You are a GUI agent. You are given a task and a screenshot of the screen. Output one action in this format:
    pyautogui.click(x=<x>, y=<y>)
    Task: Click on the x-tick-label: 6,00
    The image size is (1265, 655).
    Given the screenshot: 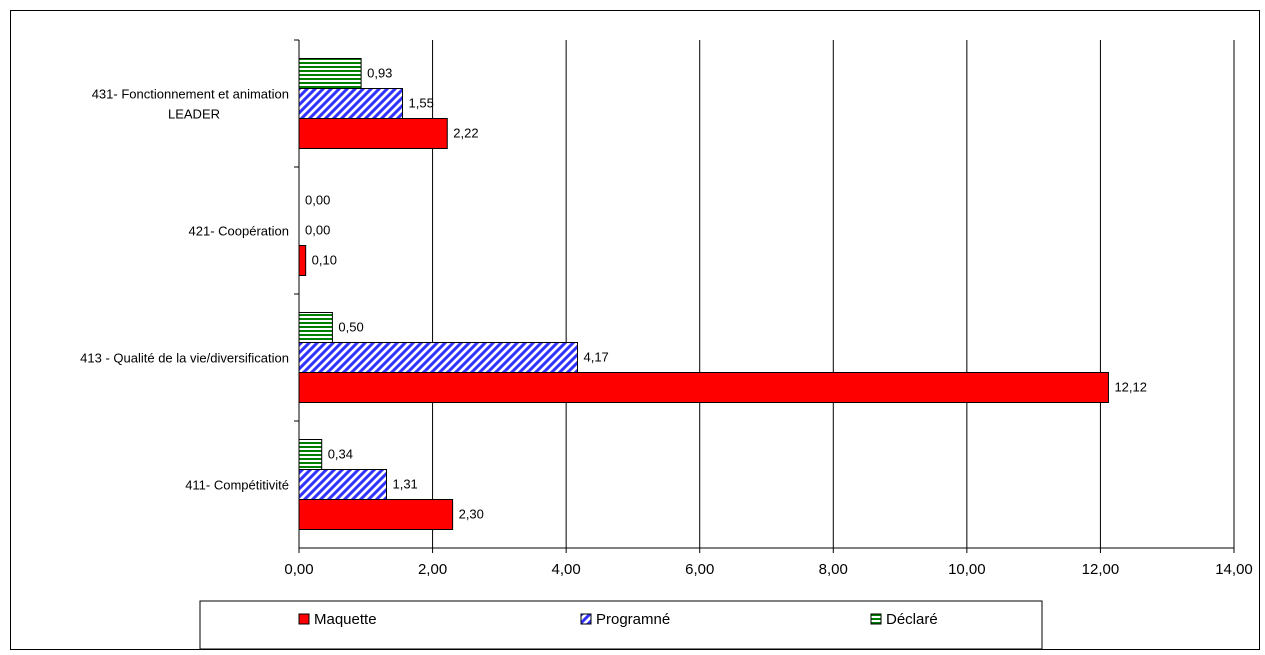 What is the action you would take?
    pyautogui.click(x=699, y=569)
    